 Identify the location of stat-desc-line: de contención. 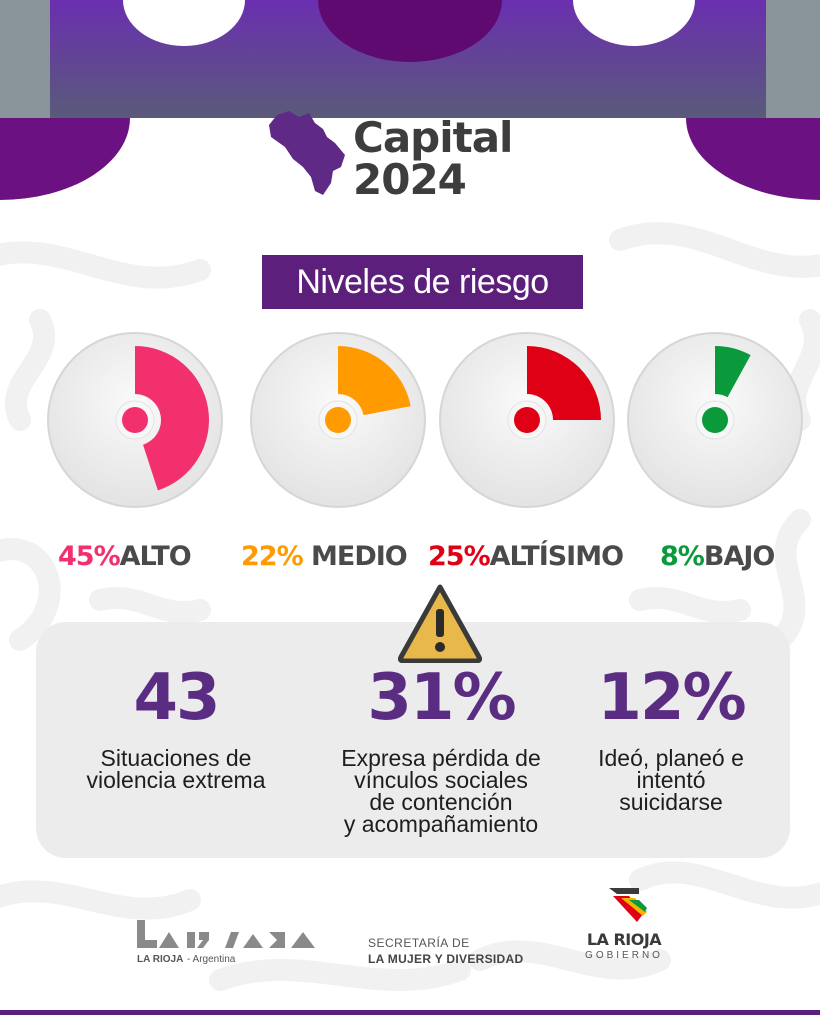
(441, 802).